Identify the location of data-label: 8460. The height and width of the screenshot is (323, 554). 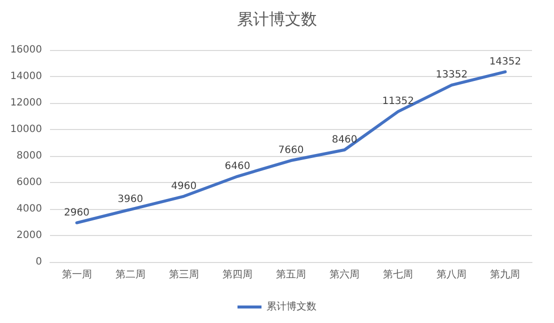
(345, 140).